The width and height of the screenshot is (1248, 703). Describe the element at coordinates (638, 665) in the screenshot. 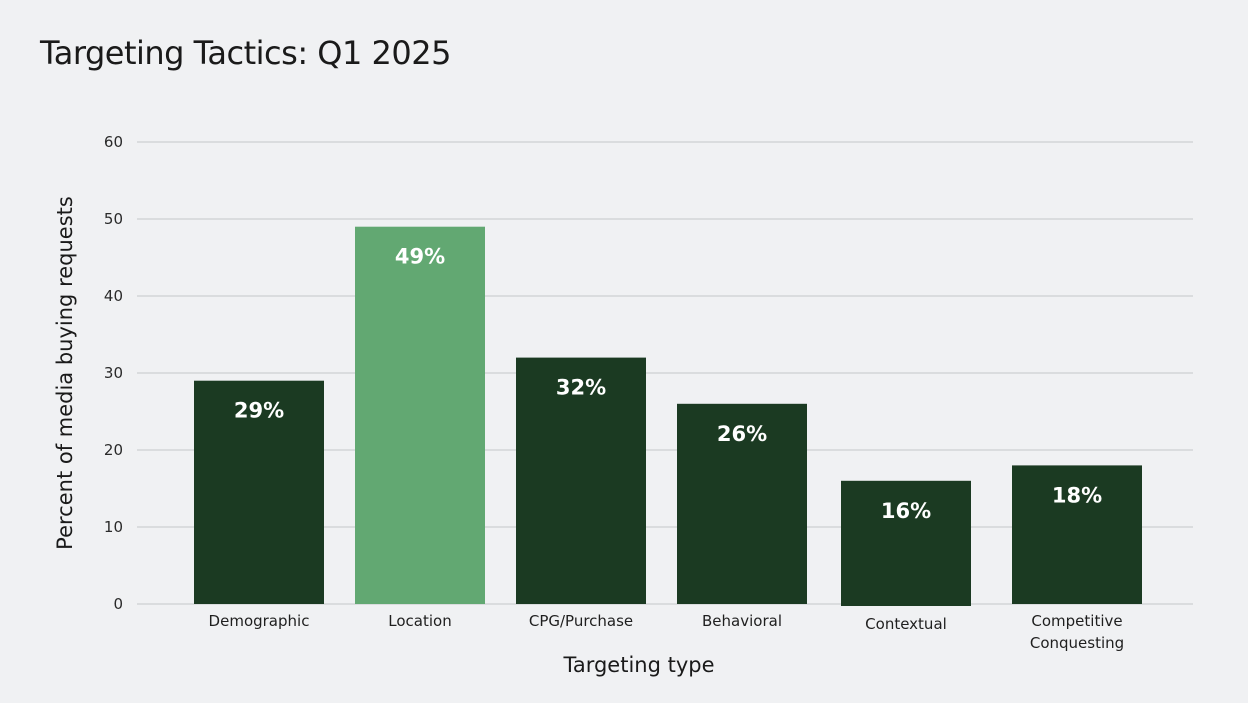

I see `x-axis-title: Targeting type` at that location.